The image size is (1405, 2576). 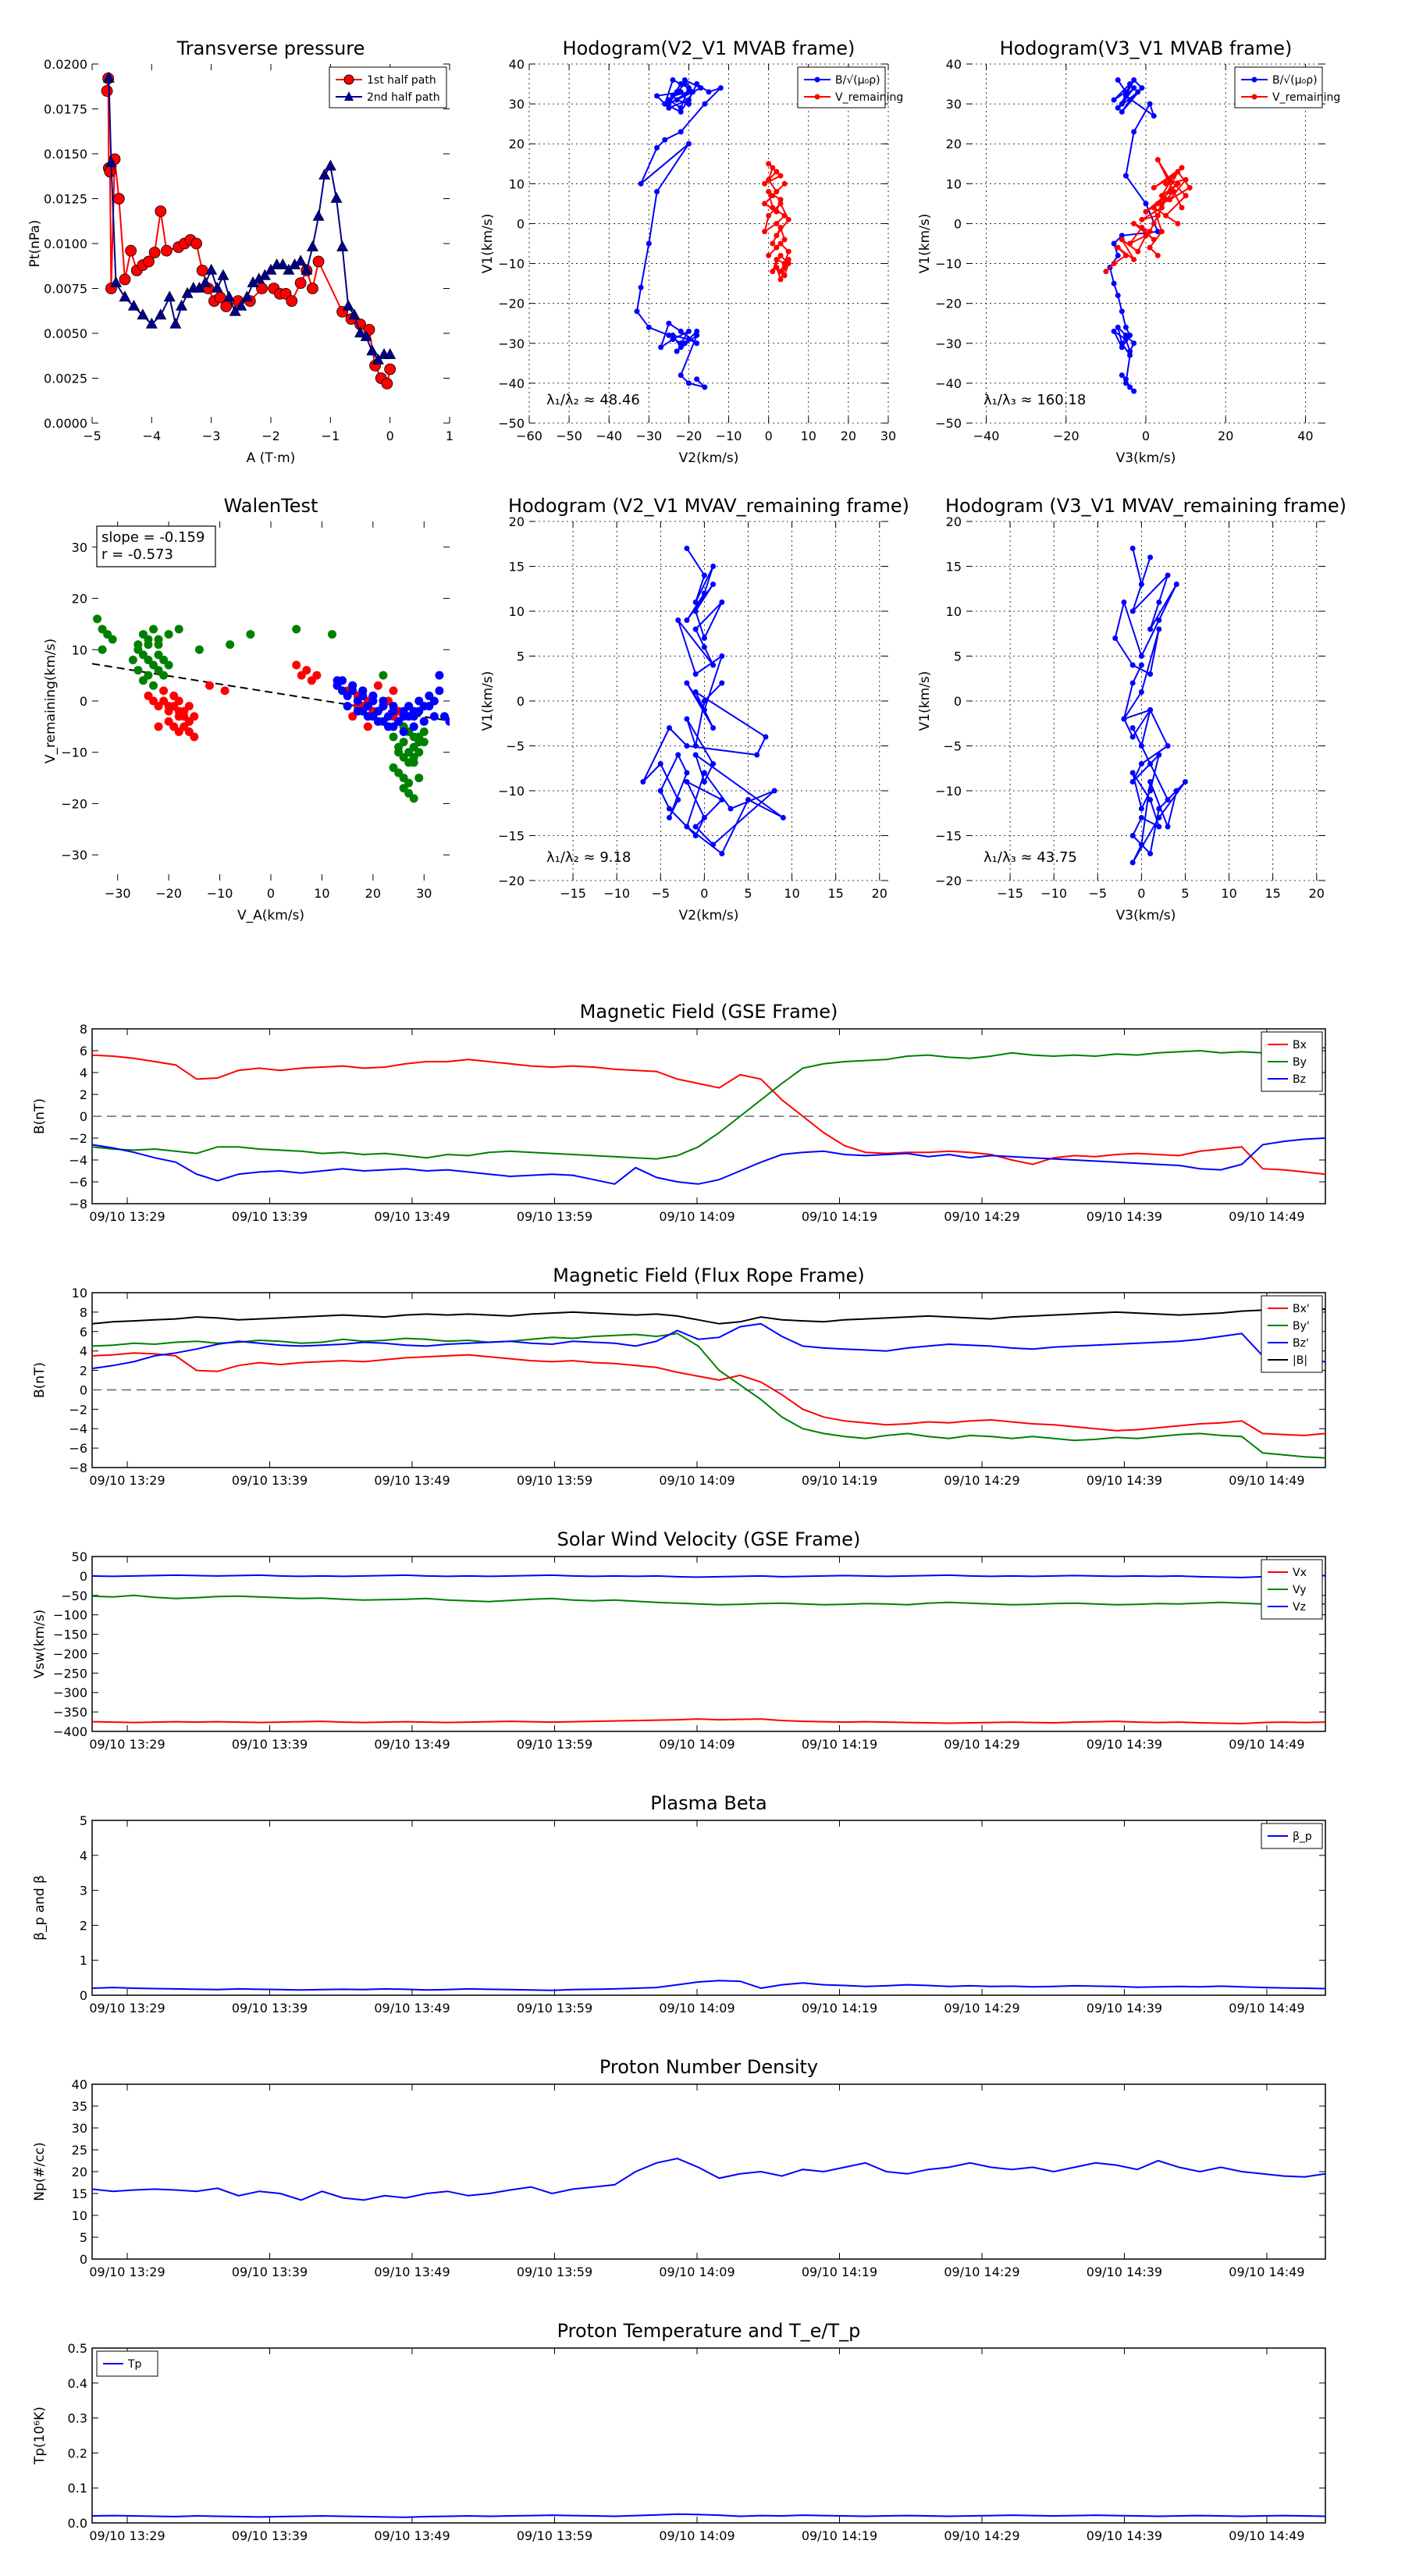 What do you see at coordinates (1067, 436) in the screenshot?
I see `x-tick-label: −20` at bounding box center [1067, 436].